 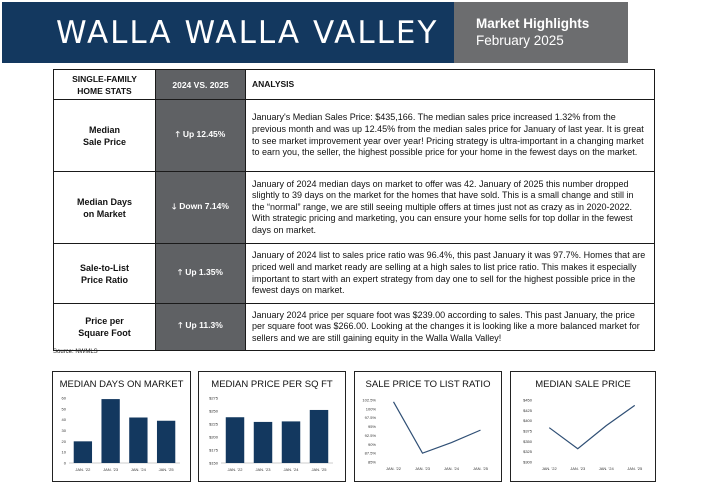 What do you see at coordinates (372, 426) in the screenshot?
I see `y-tick-label: 95%` at bounding box center [372, 426].